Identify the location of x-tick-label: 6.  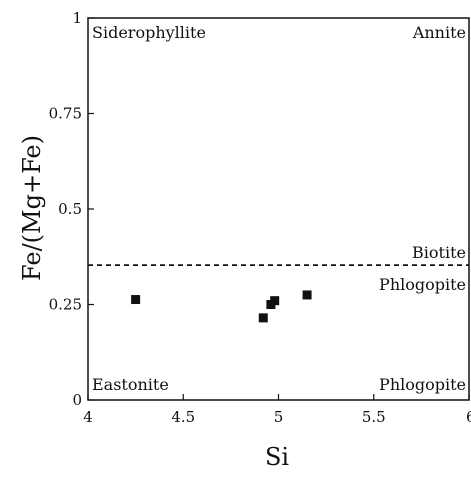
(468, 417).